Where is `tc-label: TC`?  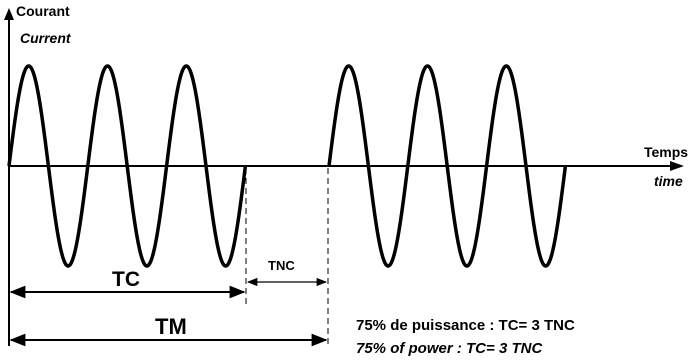
tc-label: TC is located at coordinates (126, 279).